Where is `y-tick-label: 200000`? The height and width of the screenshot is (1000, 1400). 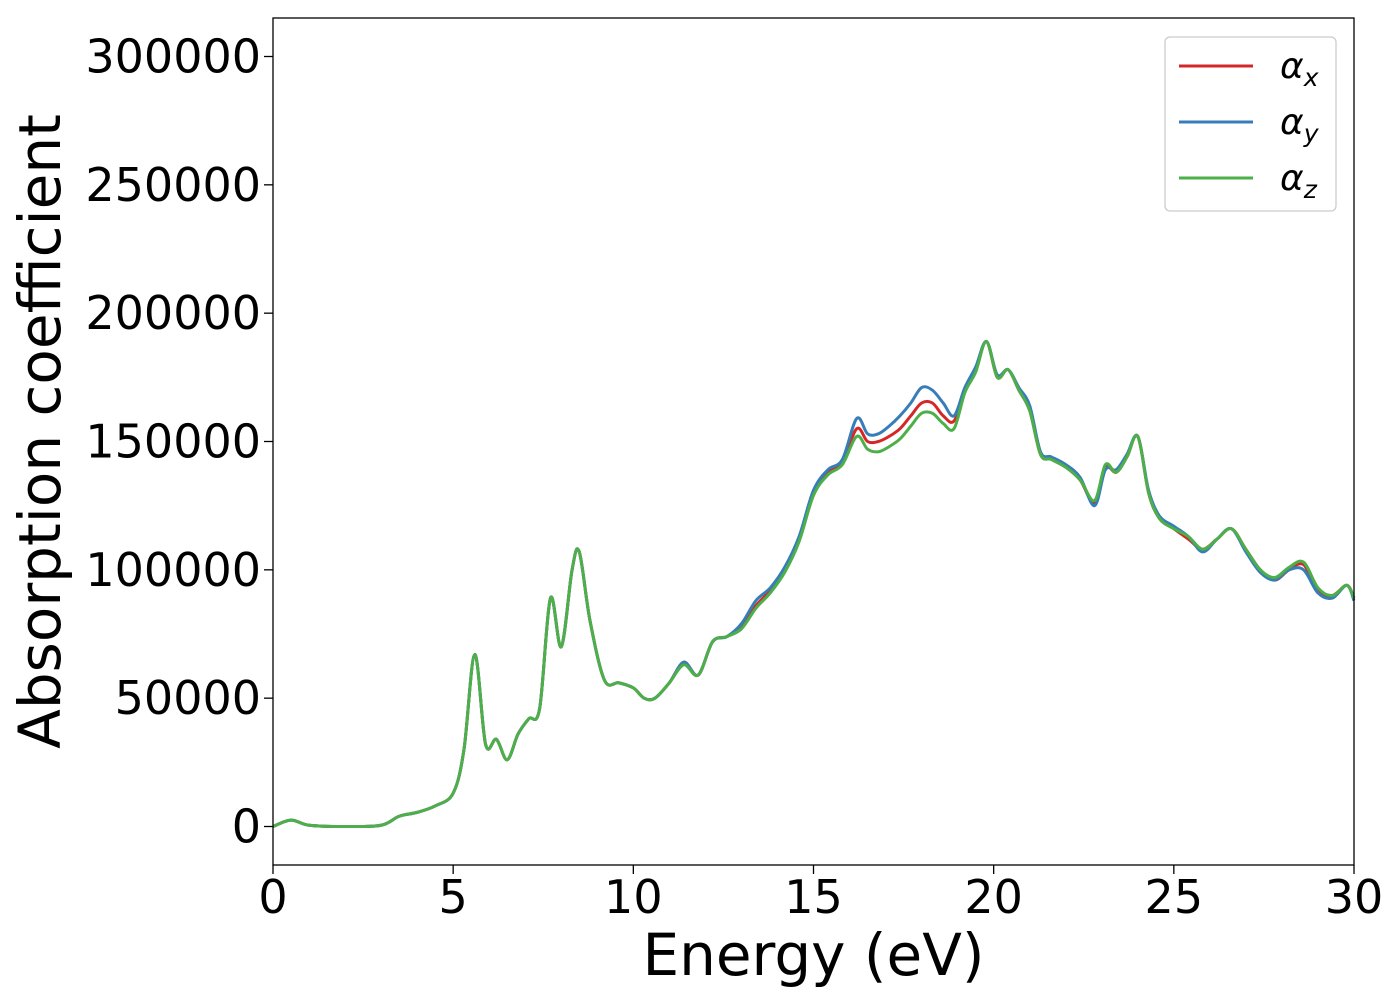
y-tick-label: 200000 is located at coordinates (173, 313).